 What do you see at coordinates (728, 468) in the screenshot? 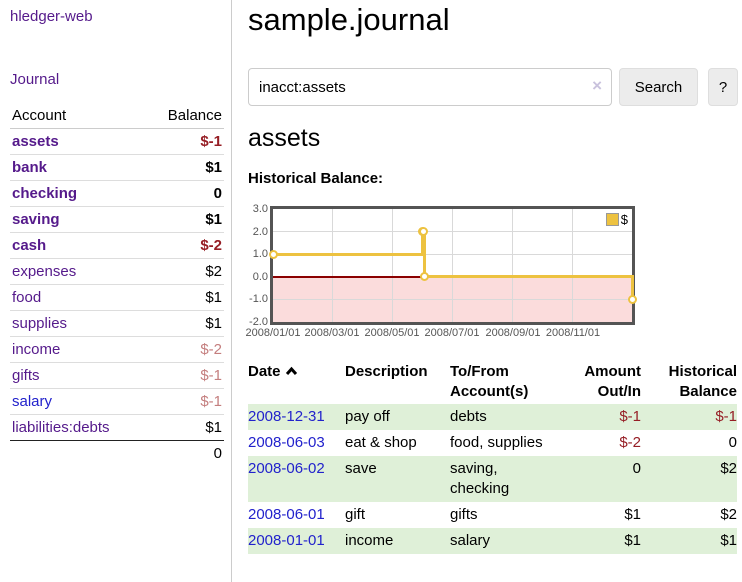
I see `transaction-balance: $2` at bounding box center [728, 468].